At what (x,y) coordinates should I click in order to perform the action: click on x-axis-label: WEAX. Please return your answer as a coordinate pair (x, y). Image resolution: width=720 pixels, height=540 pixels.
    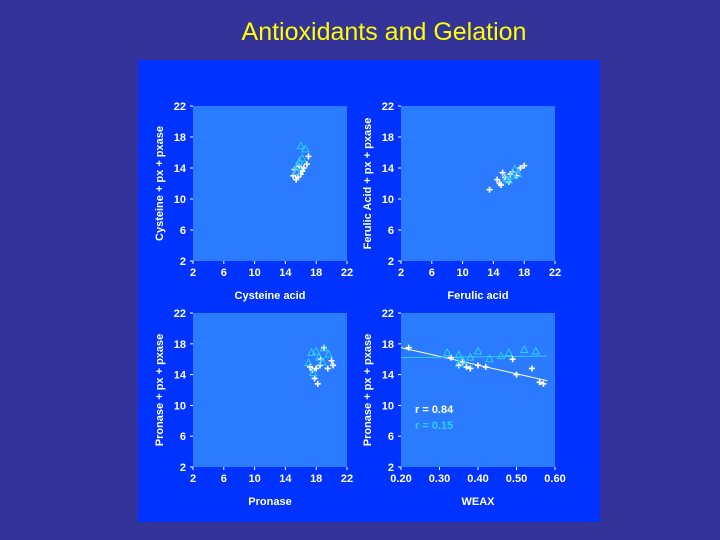
    Looking at the image, I should click on (479, 502).